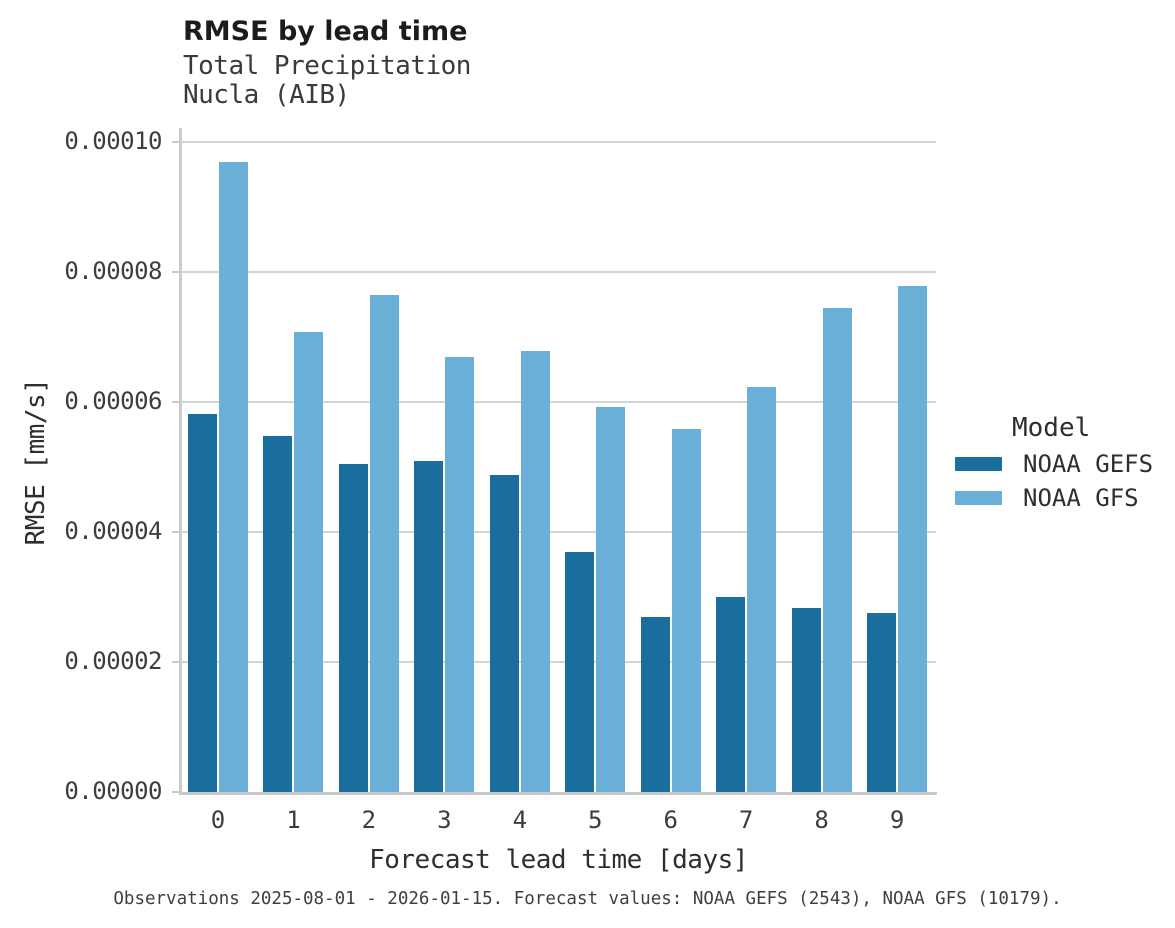  Describe the element at coordinates (113, 531) in the screenshot. I see `y-tick-label: 0.00004` at that location.